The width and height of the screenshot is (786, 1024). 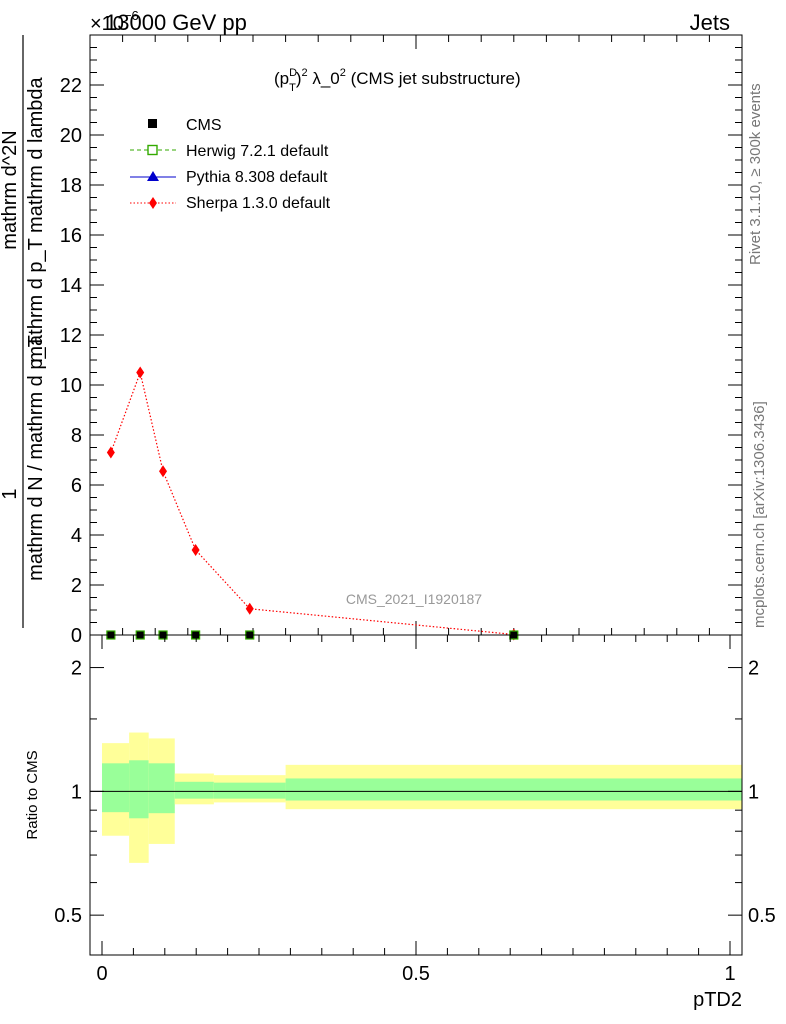 What do you see at coordinates (753, 792) in the screenshot?
I see `ratio-y-tick-label-right: 1` at bounding box center [753, 792].